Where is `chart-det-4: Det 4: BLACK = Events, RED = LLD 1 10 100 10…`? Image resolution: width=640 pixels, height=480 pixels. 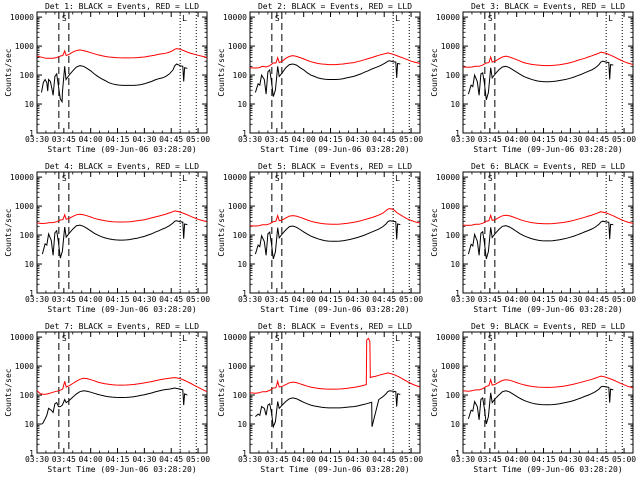
chart-det-4: Det 4: BLACK = Events, RED = LLD 1 10 100 10… is located at coordinates (107, 238).